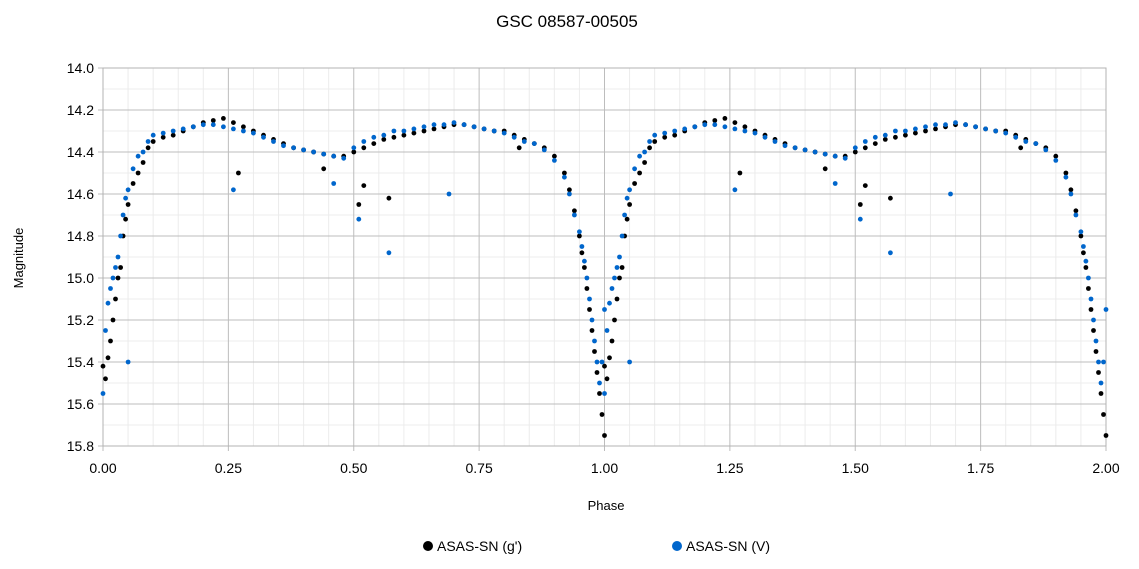  What do you see at coordinates (479, 468) in the screenshot?
I see `x-tick-label: 0.75` at bounding box center [479, 468].